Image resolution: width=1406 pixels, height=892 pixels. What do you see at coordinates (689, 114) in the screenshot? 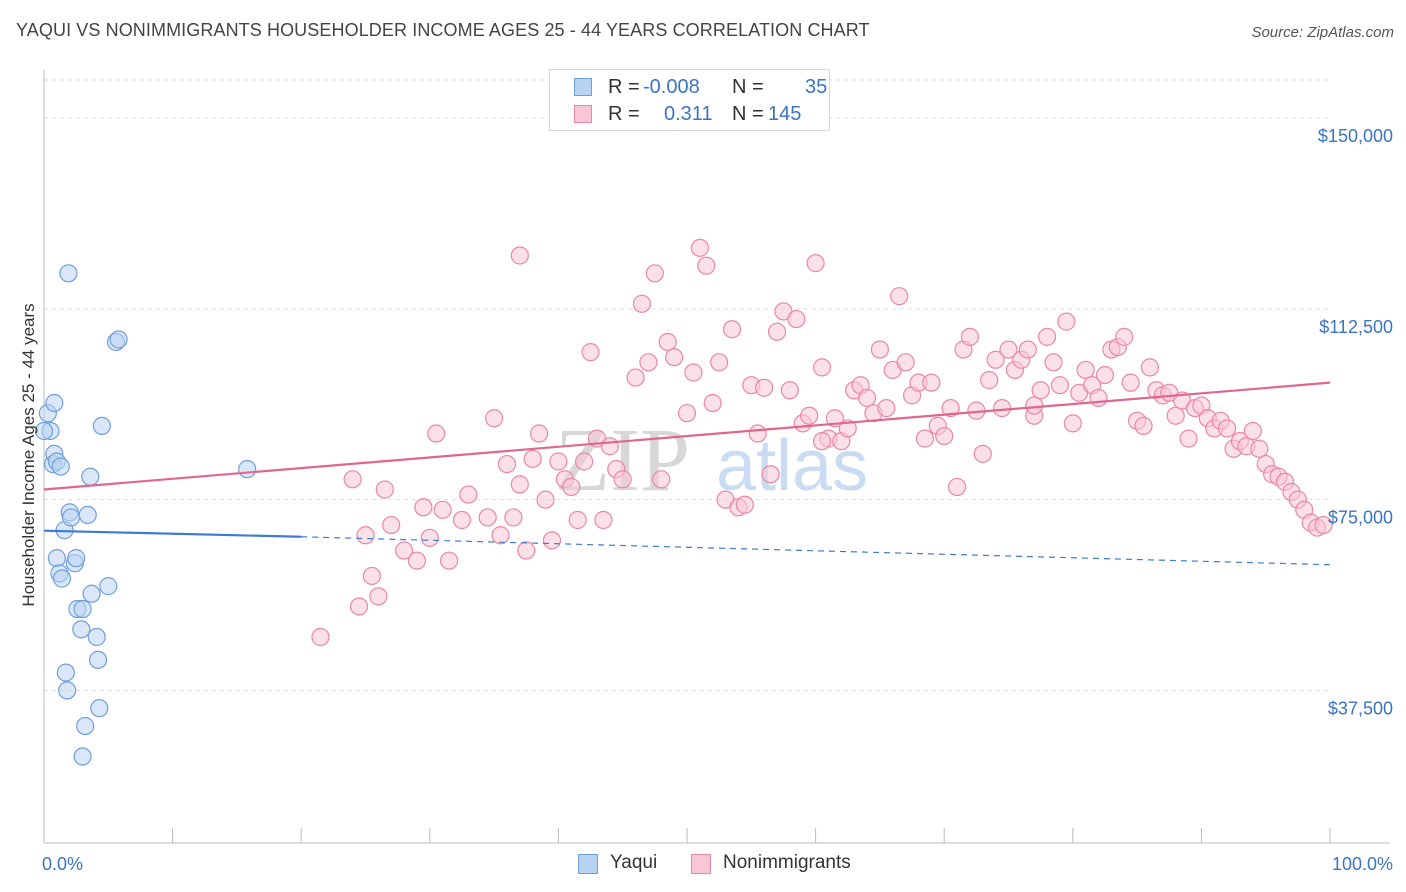
I see `legend-row-nonimmigrants: R = 0.311 N = 145` at bounding box center [689, 114].